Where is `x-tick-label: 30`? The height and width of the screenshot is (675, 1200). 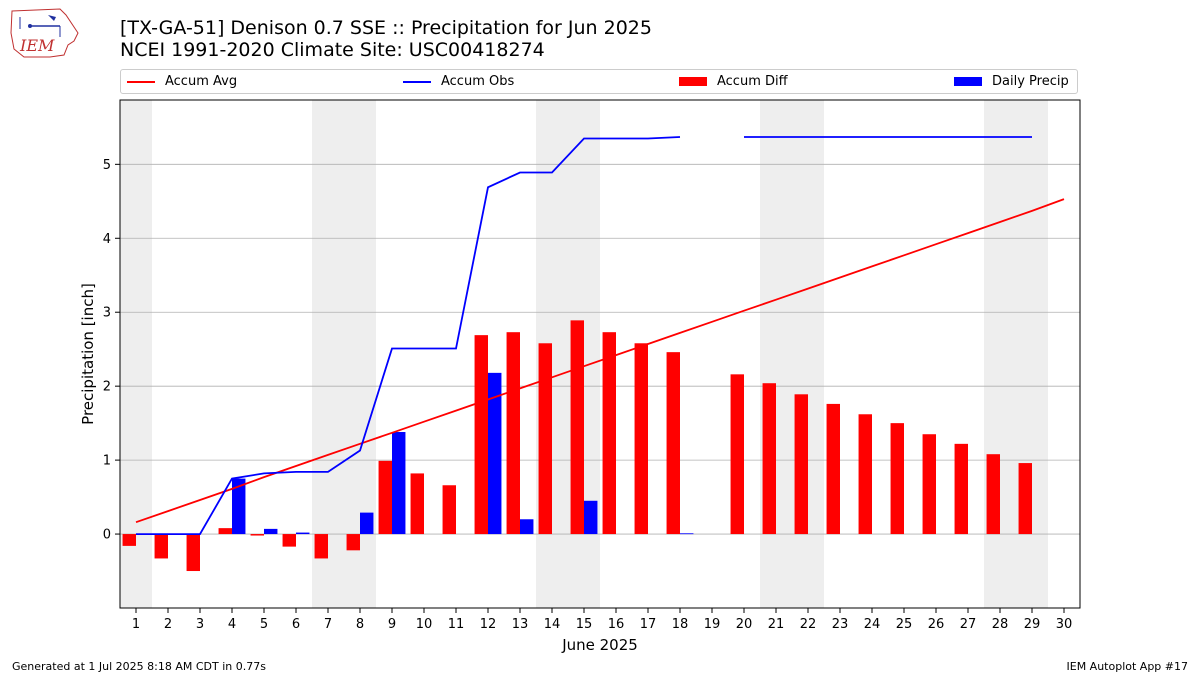
x-tick-label: 30 is located at coordinates (1064, 624).